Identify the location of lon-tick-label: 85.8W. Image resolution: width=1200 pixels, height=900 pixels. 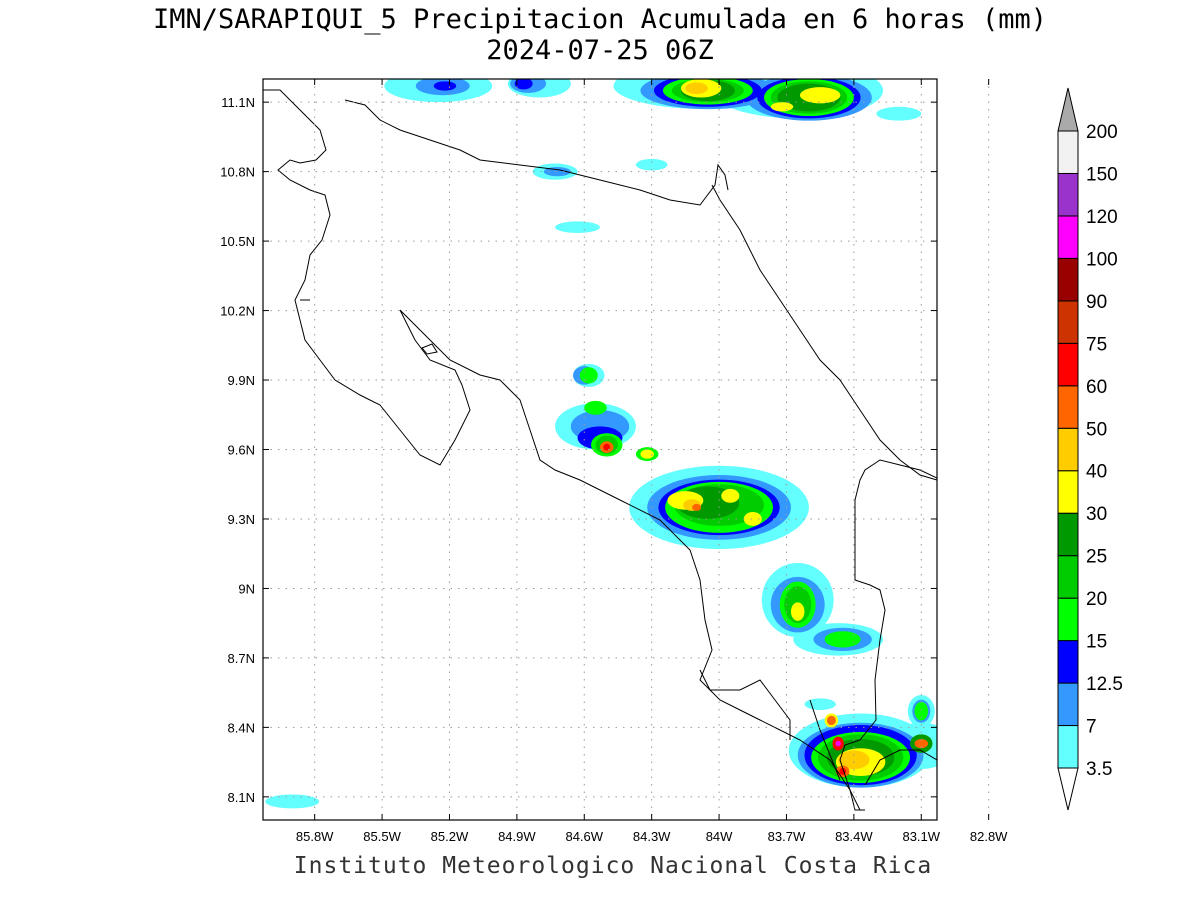
(315, 836).